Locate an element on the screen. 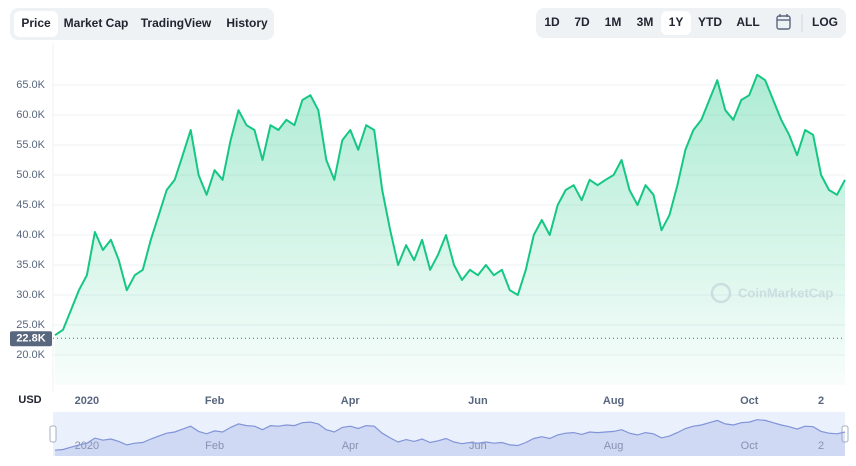 The image size is (856, 466). navigator-area is located at coordinates (450, 437).